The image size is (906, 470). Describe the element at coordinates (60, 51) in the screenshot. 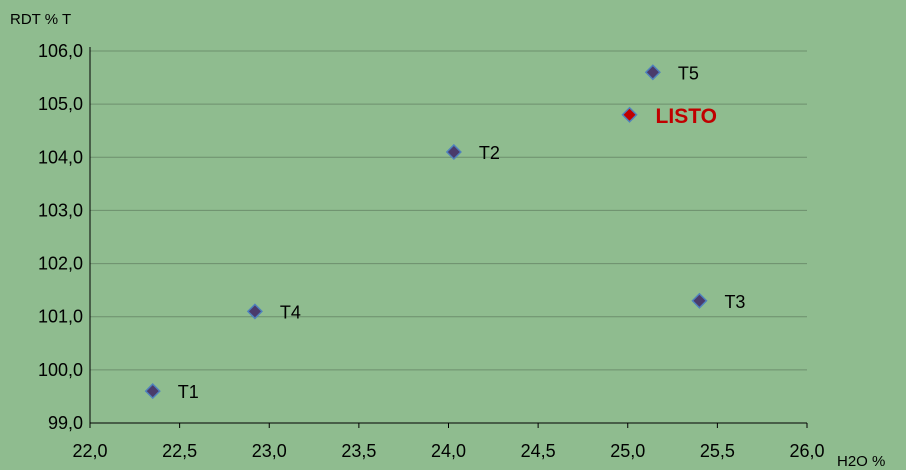

I see `y-tick-label: 106,0` at that location.